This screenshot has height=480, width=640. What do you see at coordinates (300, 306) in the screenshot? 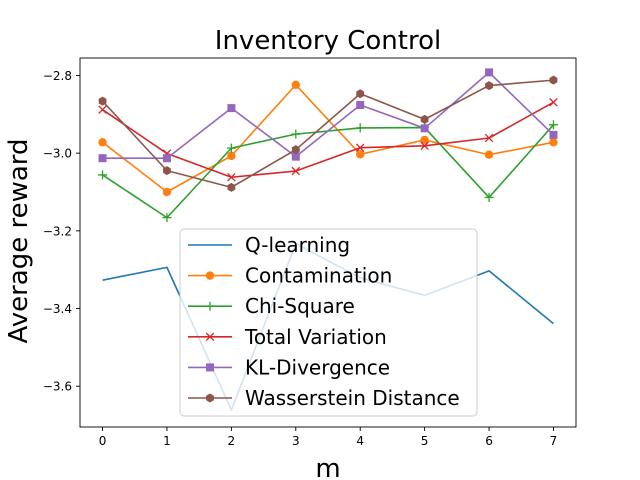
I see `legend-label: Chi-Square` at bounding box center [300, 306].